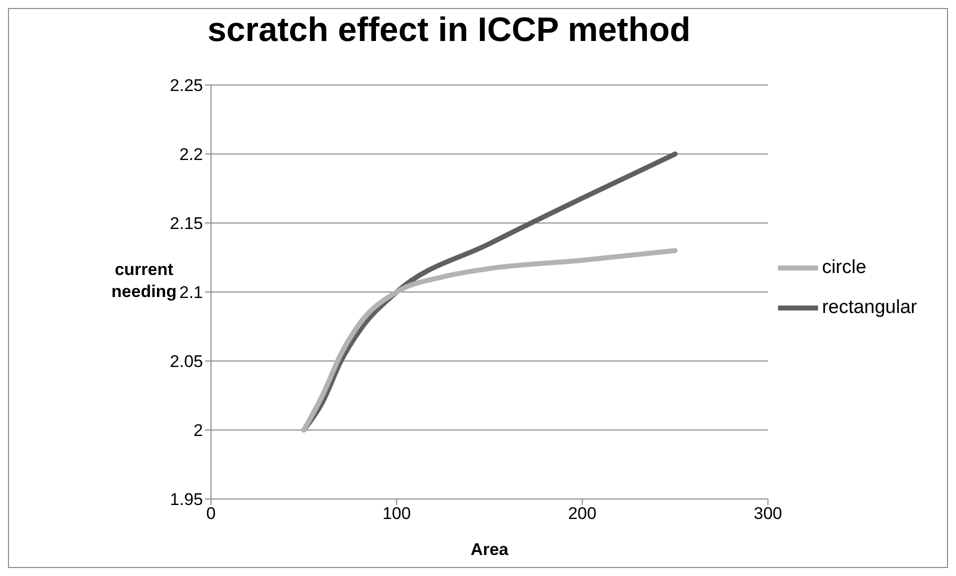 This screenshot has height=576, width=956. What do you see at coordinates (449, 30) in the screenshot?
I see `chart-title: scratch effect in ICCP method` at bounding box center [449, 30].